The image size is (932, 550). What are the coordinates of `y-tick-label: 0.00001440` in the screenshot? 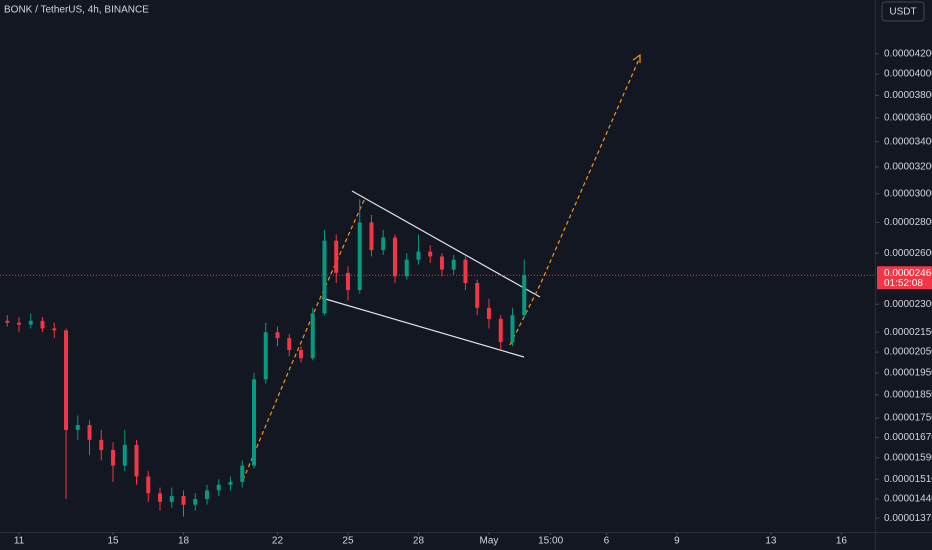 It's located at (908, 499).